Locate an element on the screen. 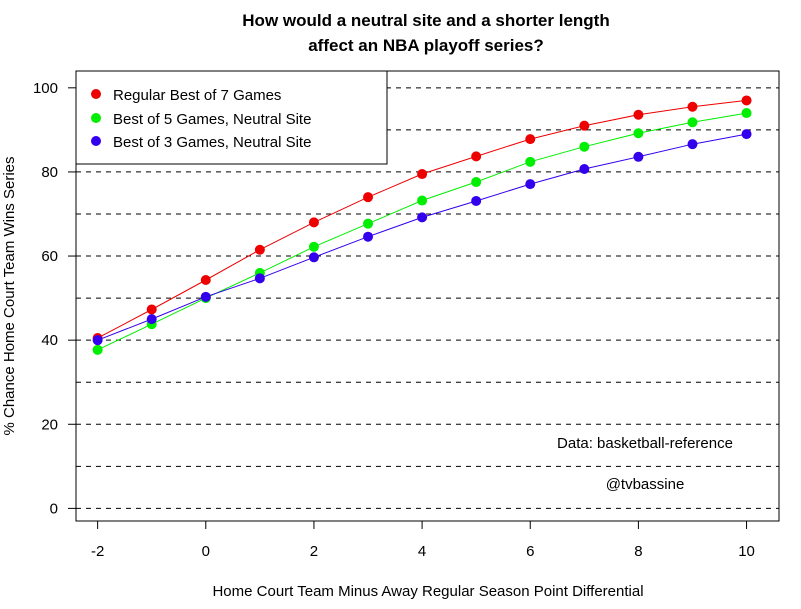 Image resolution: width=801 pixels, height=609 pixels. x-tick-label-0: 0 is located at coordinates (206, 551).